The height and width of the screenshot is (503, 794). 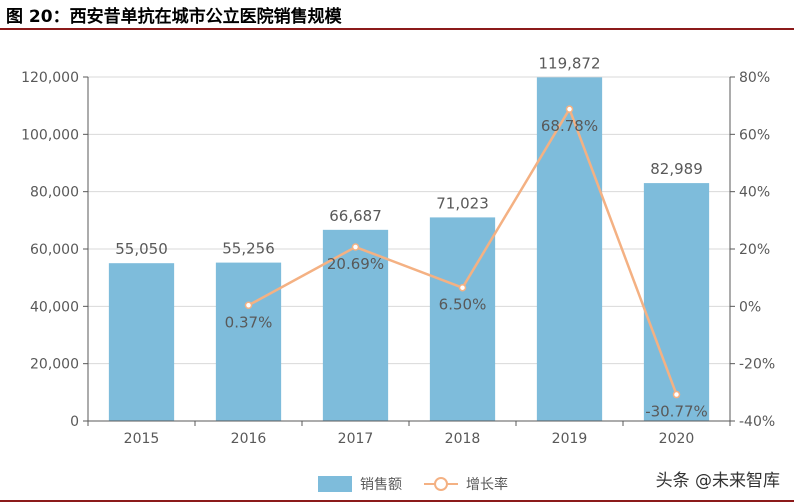 What do you see at coordinates (676, 302) in the screenshot?
I see `bar-2020` at bounding box center [676, 302].